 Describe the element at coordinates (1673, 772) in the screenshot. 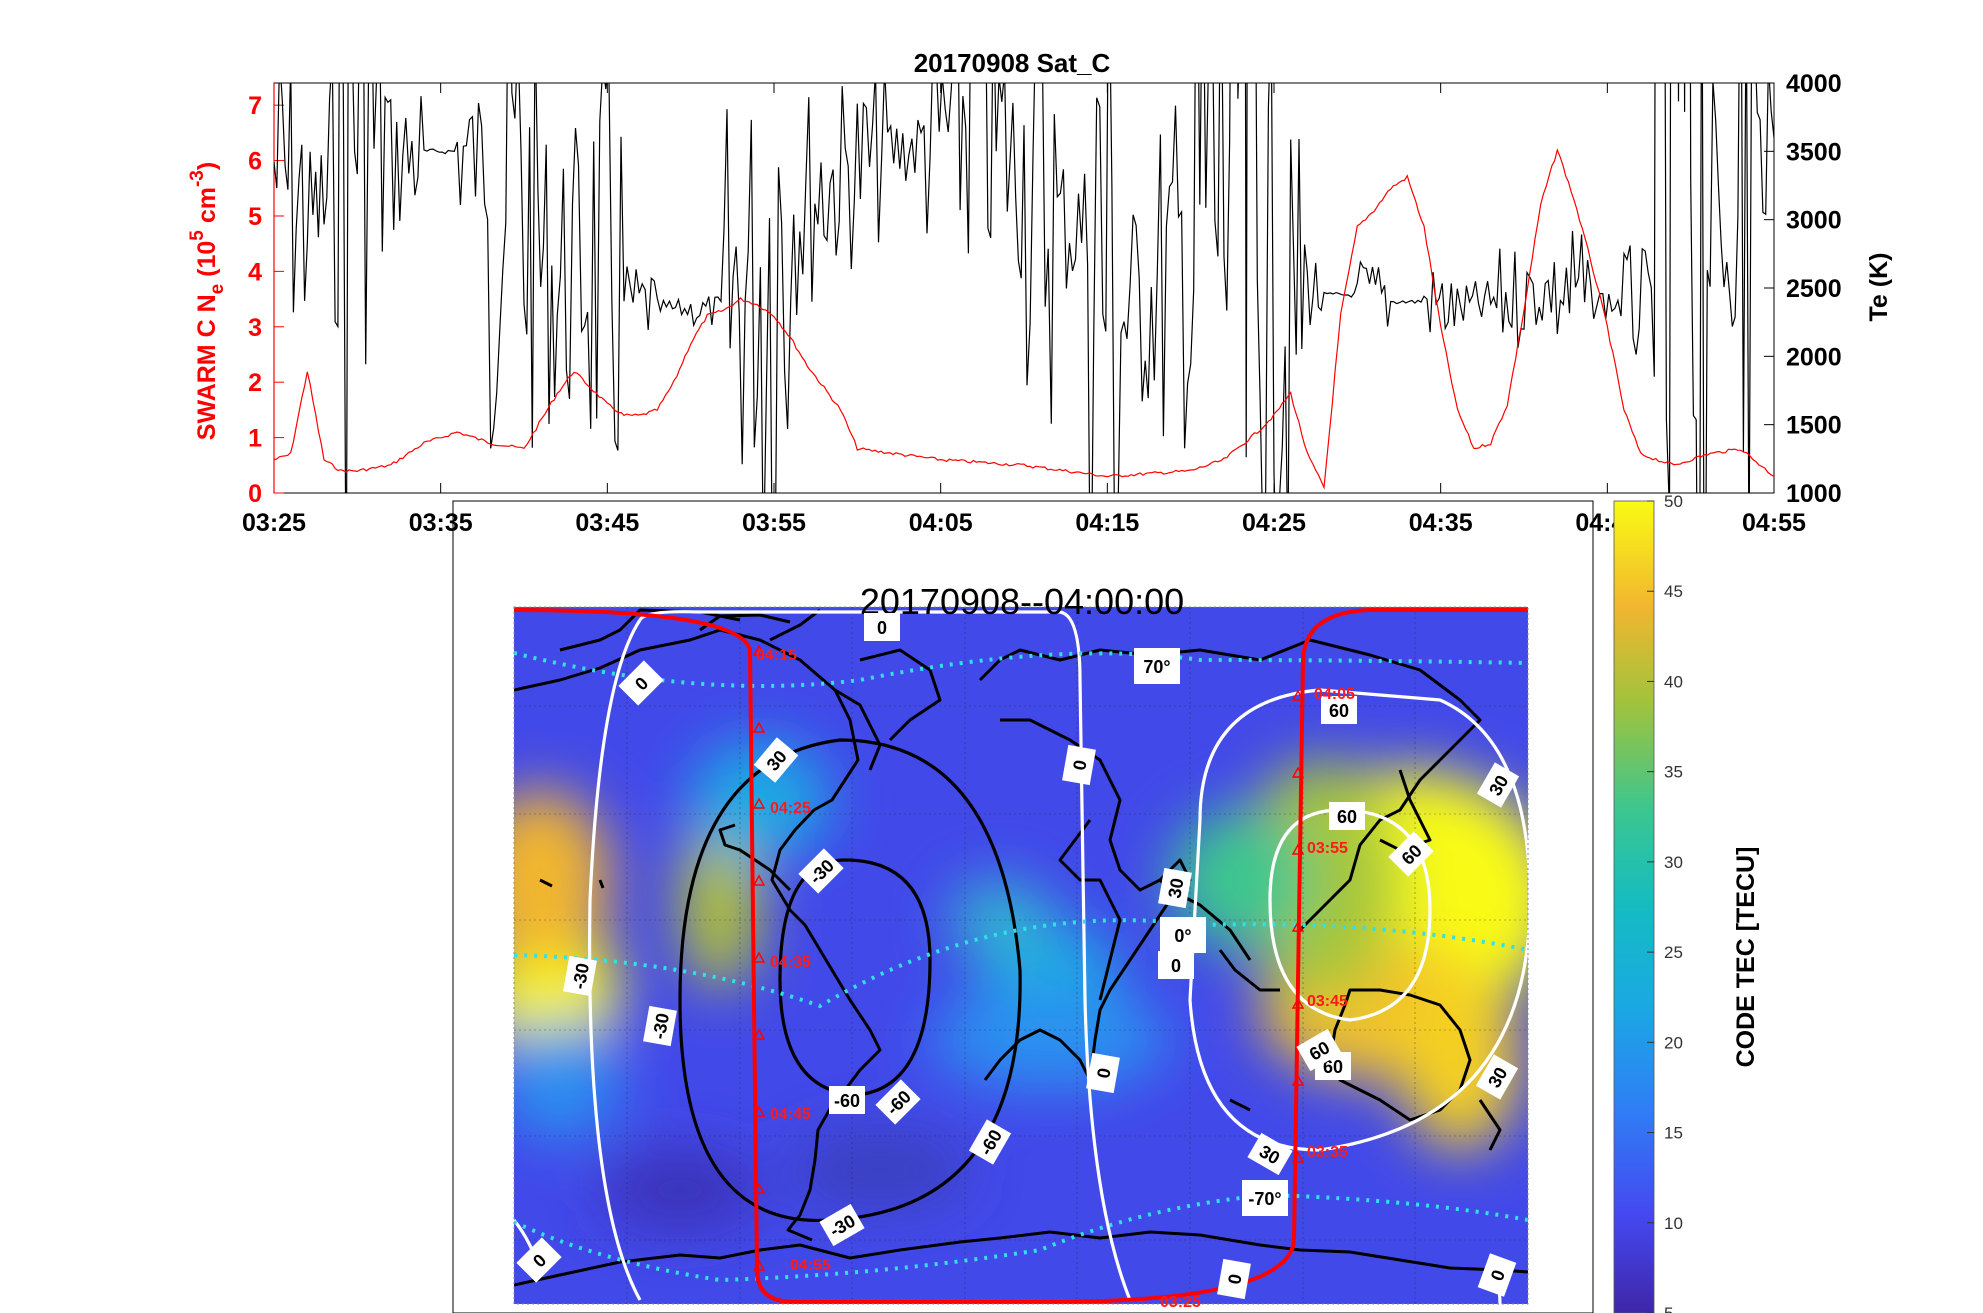

I see `colorbar-tick-label: 35` at that location.